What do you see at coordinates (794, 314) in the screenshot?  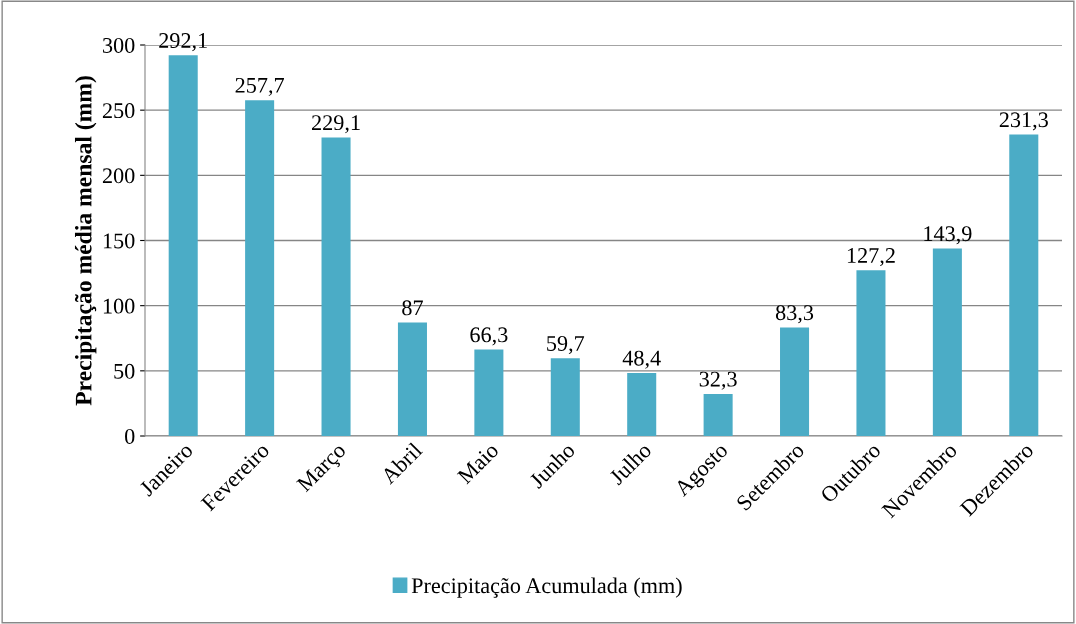 I see `data-label: 83,3` at bounding box center [794, 314].